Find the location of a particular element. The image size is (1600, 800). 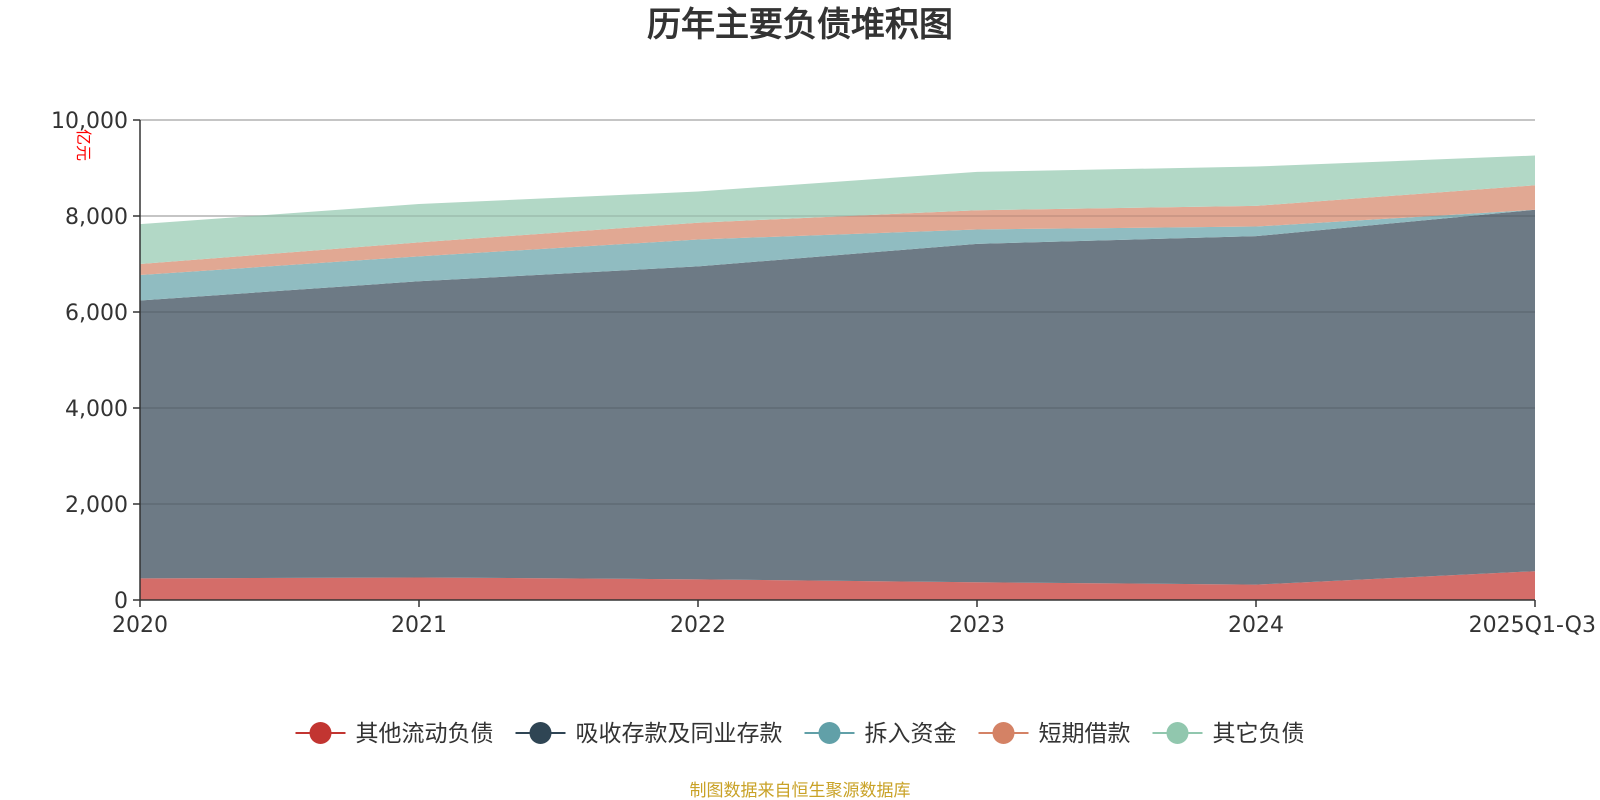

y-tick-label: 4,000 is located at coordinates (96, 409).